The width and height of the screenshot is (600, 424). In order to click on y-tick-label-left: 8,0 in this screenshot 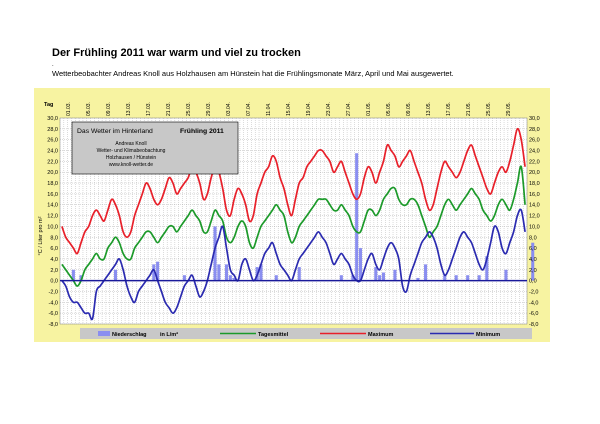, I will do `click(54, 238)`.